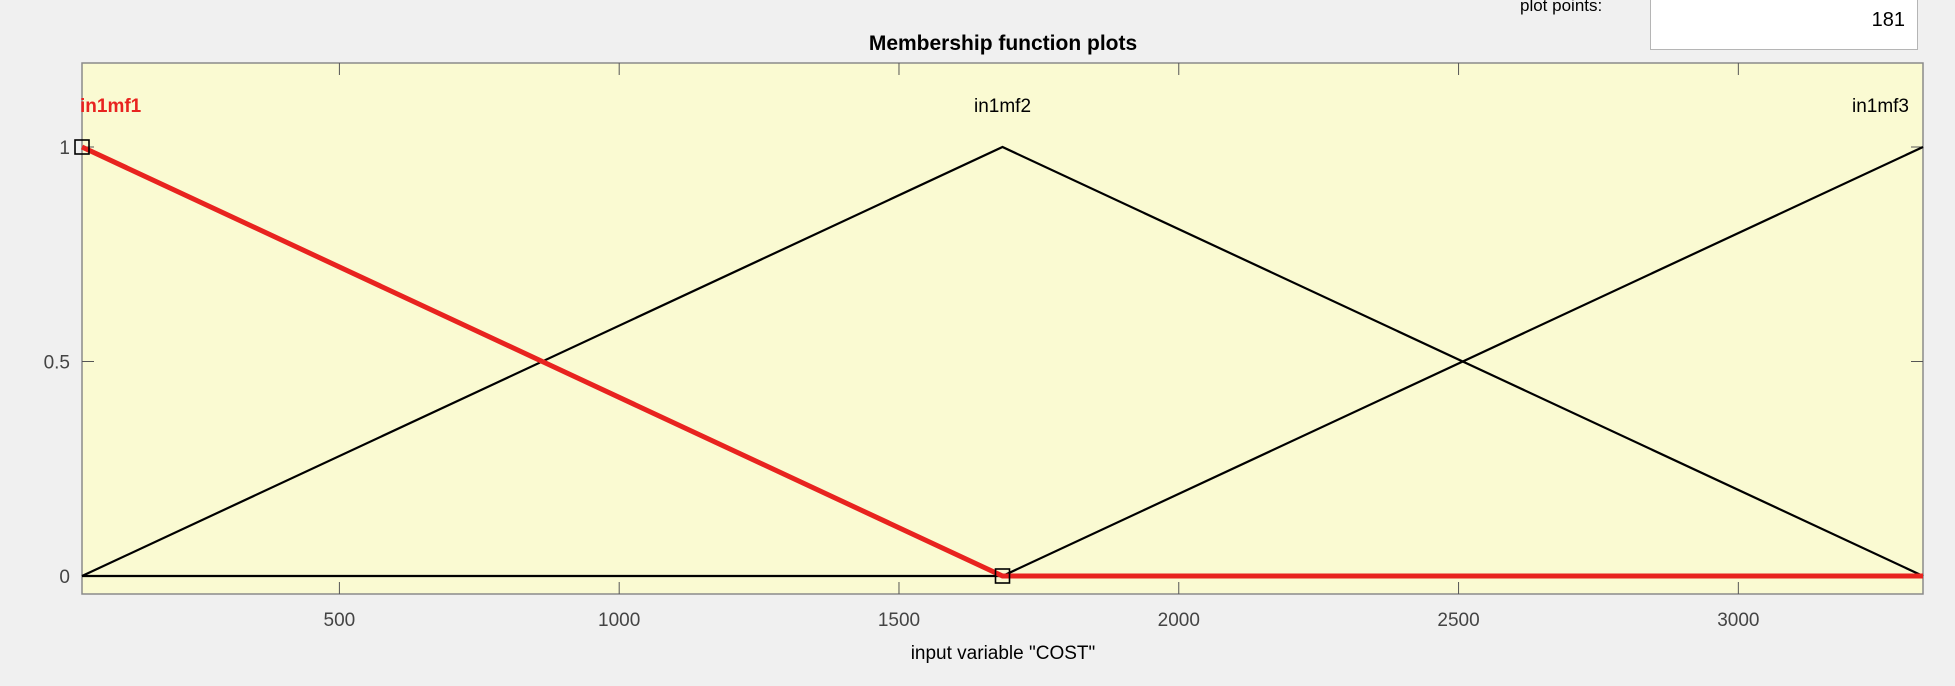 The height and width of the screenshot is (686, 1955). I want to click on series-labels: in1mf1 in1mf2 in1mf3, so click(994, 106).